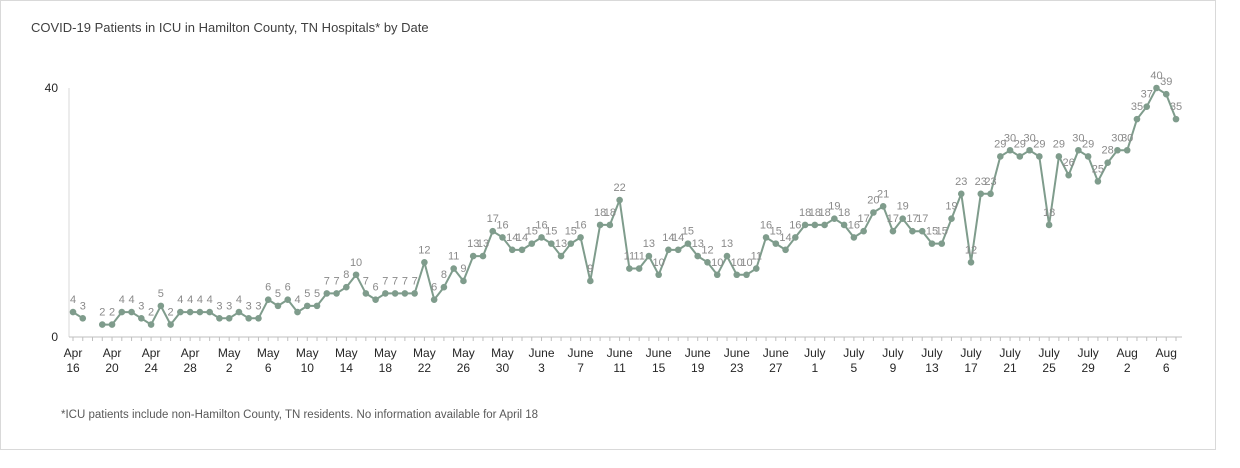  I want to click on data-label: 30, so click(1010, 138).